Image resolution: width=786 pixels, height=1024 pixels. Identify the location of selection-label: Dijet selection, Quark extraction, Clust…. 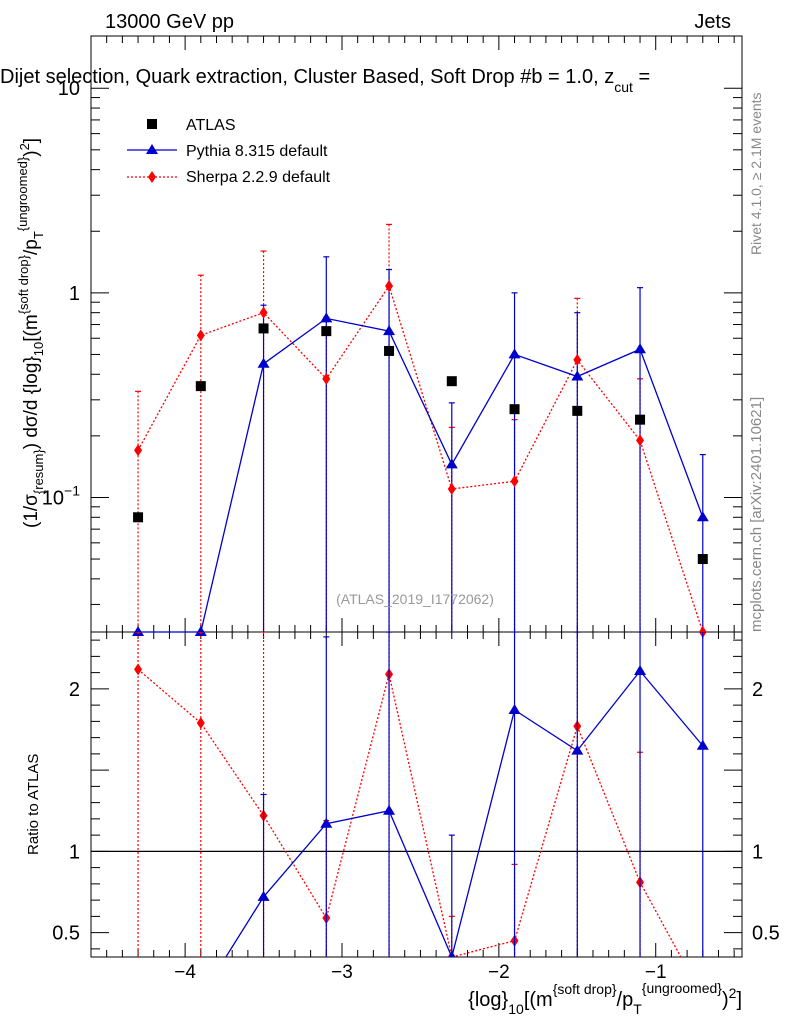
(325, 80).